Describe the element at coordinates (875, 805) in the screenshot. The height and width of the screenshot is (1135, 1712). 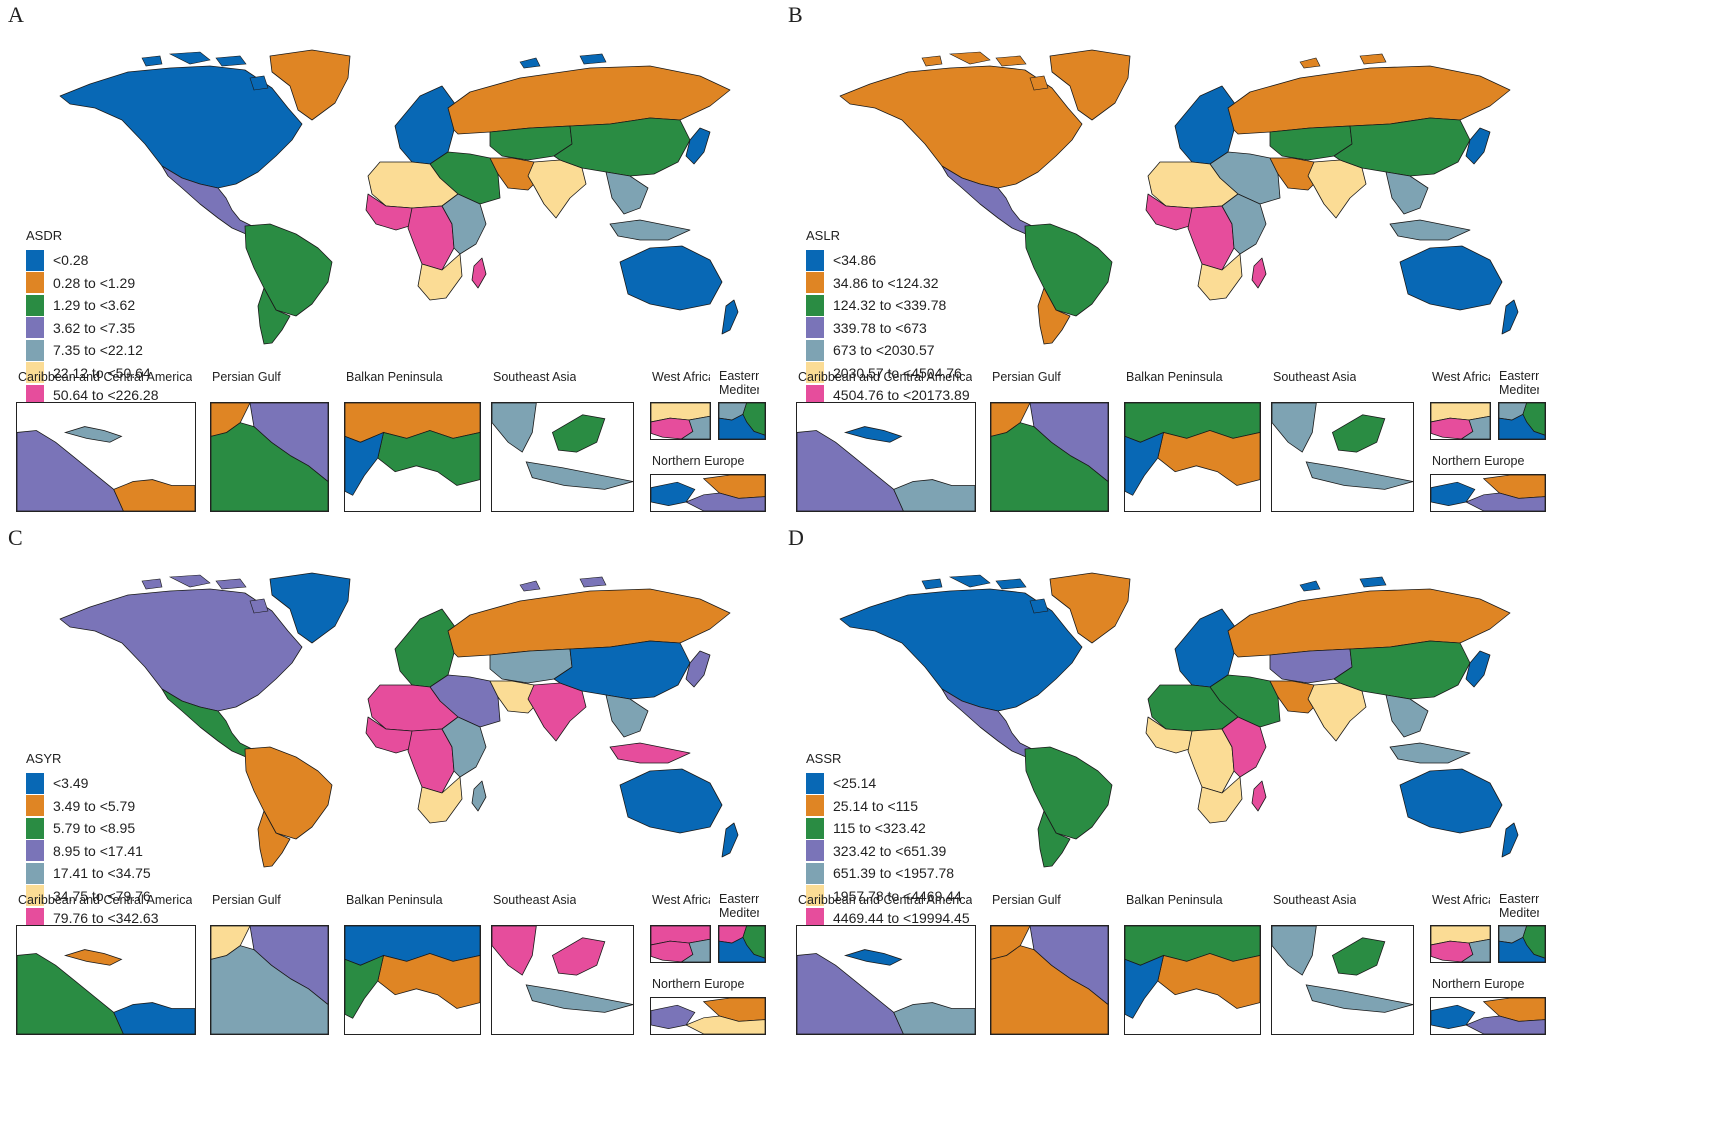
I see `legend-label: 25.14 to <115` at that location.